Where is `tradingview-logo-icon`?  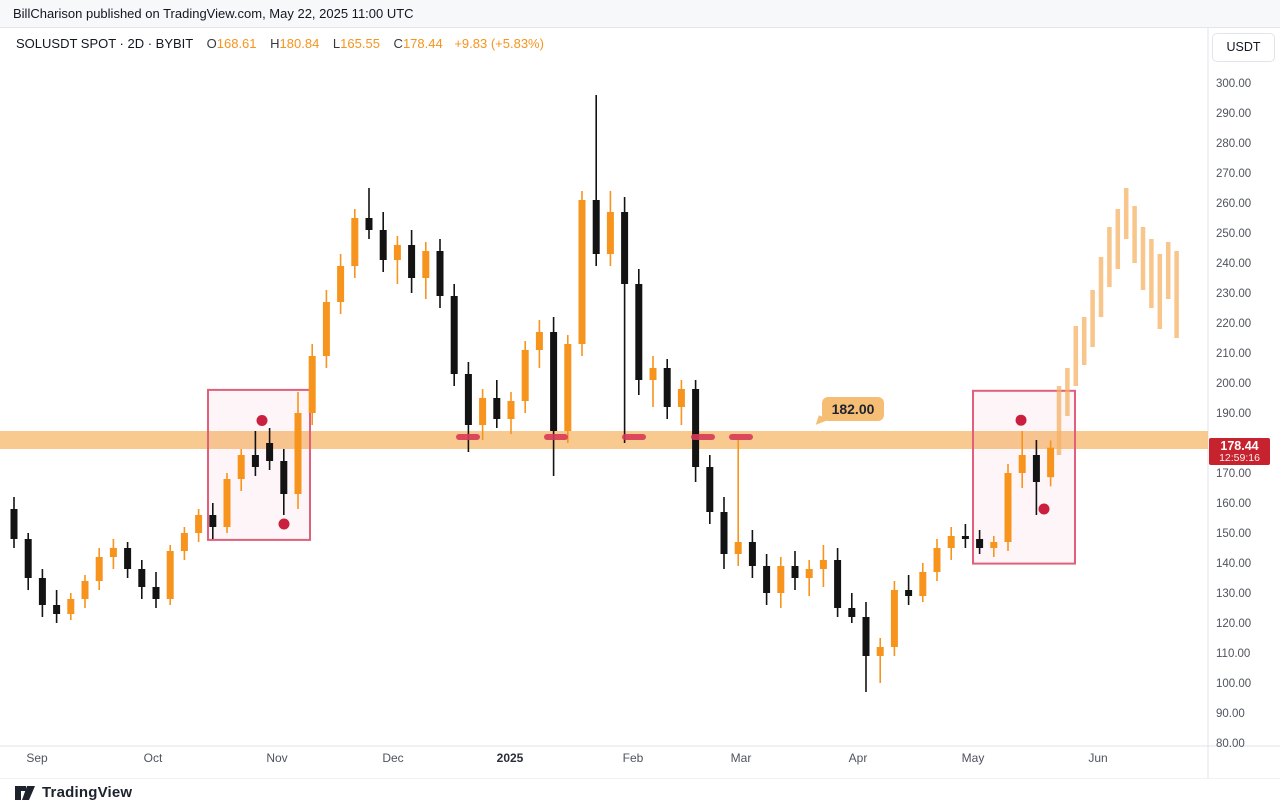 tradingview-logo-icon is located at coordinates (25, 793).